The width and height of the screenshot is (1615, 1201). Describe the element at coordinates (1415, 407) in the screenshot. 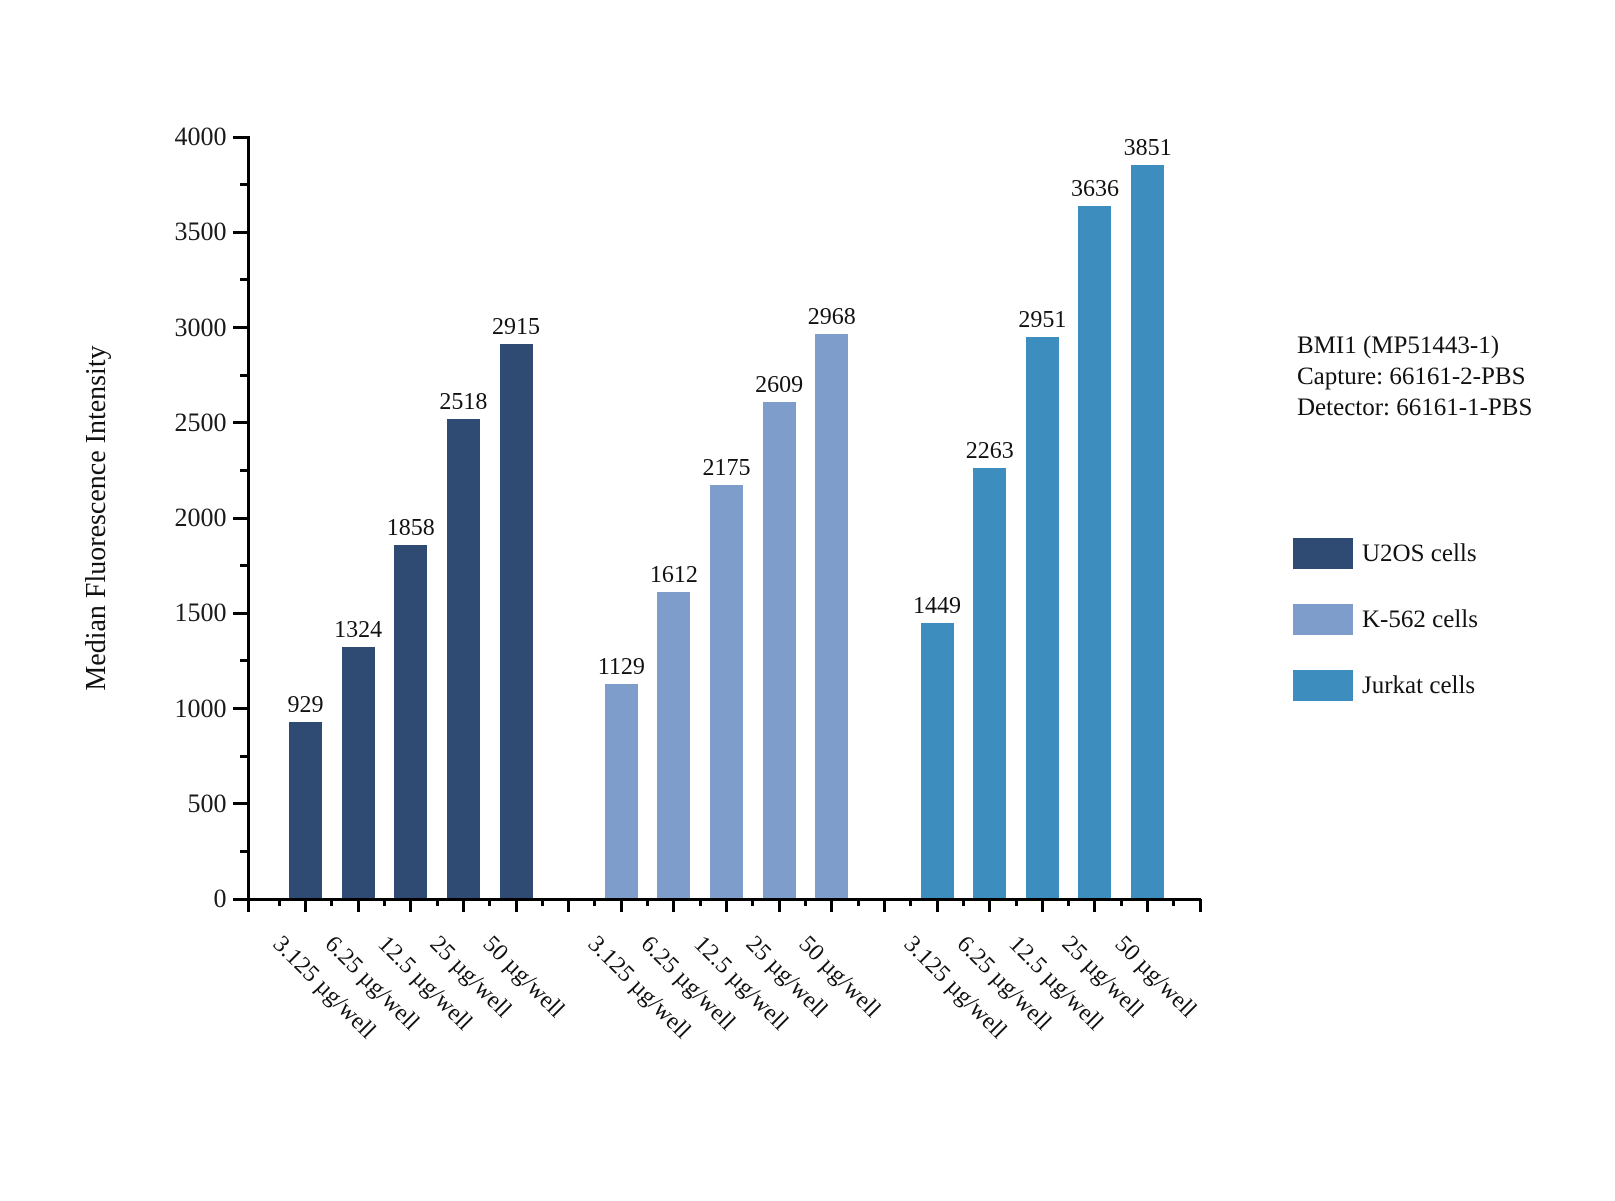

I see `annotation-line-3: Detector: 66161-1-PBS` at that location.